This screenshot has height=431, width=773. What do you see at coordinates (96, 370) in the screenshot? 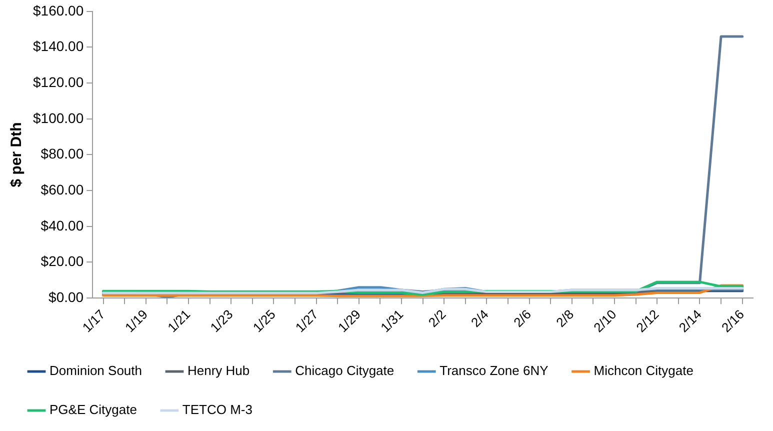
I see `legend-label: Dominion South` at bounding box center [96, 370].